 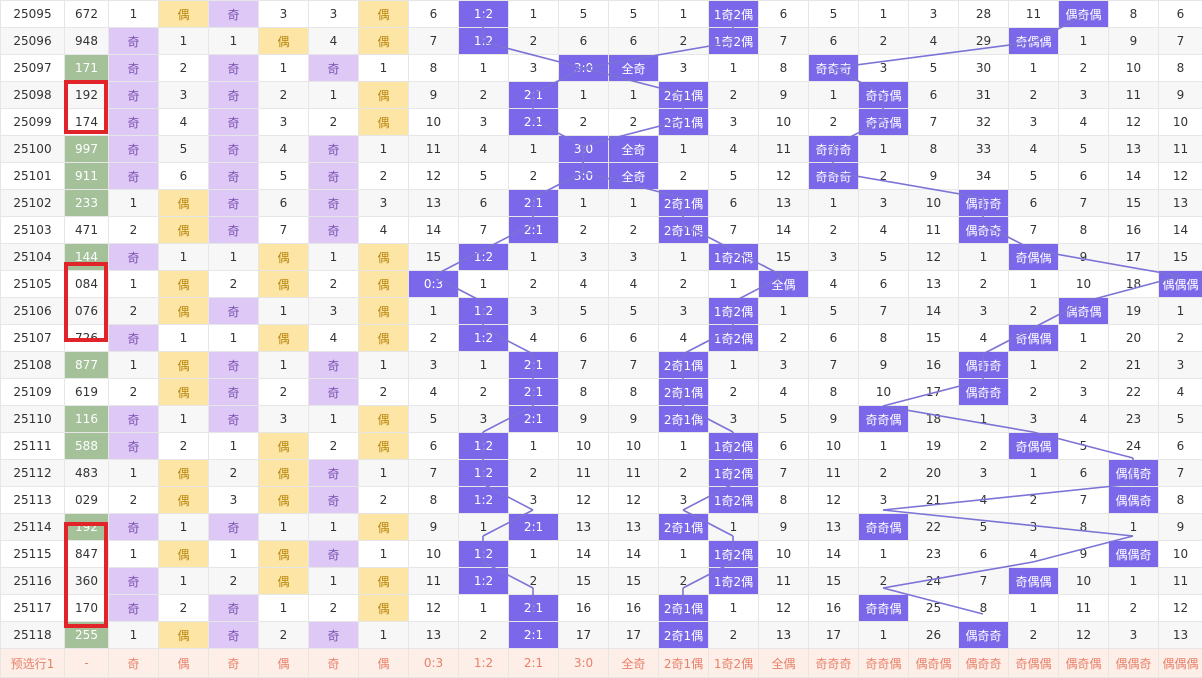 What do you see at coordinates (33, 176) in the screenshot?
I see `issue-number: 25101` at bounding box center [33, 176].